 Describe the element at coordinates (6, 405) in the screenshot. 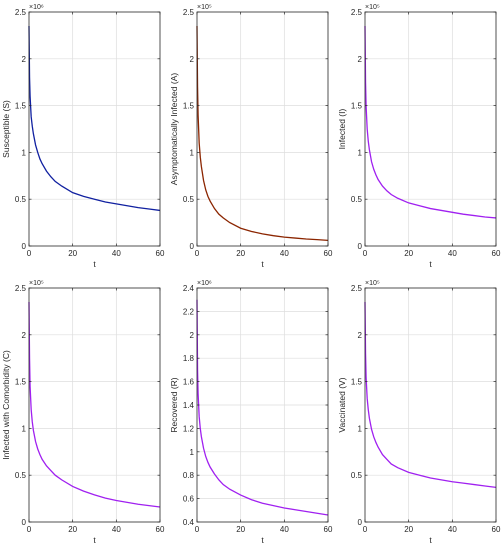

I see `y-axis-label: Infected with Comorbidity (C)` at that location.